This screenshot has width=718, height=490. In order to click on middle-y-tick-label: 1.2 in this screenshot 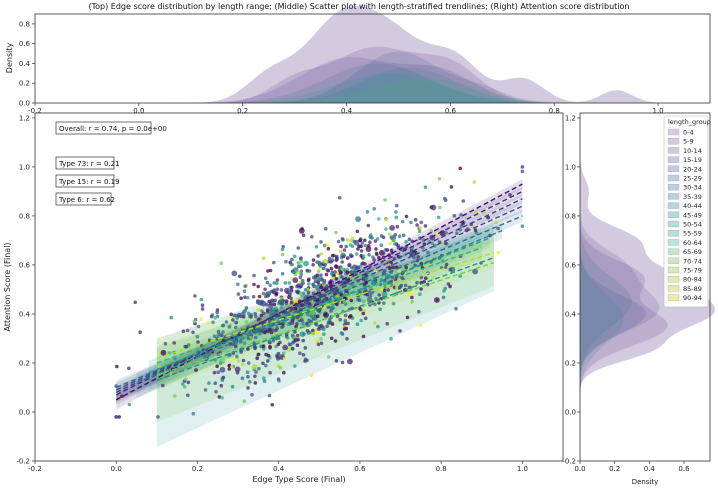, I will do `click(24, 118)`.